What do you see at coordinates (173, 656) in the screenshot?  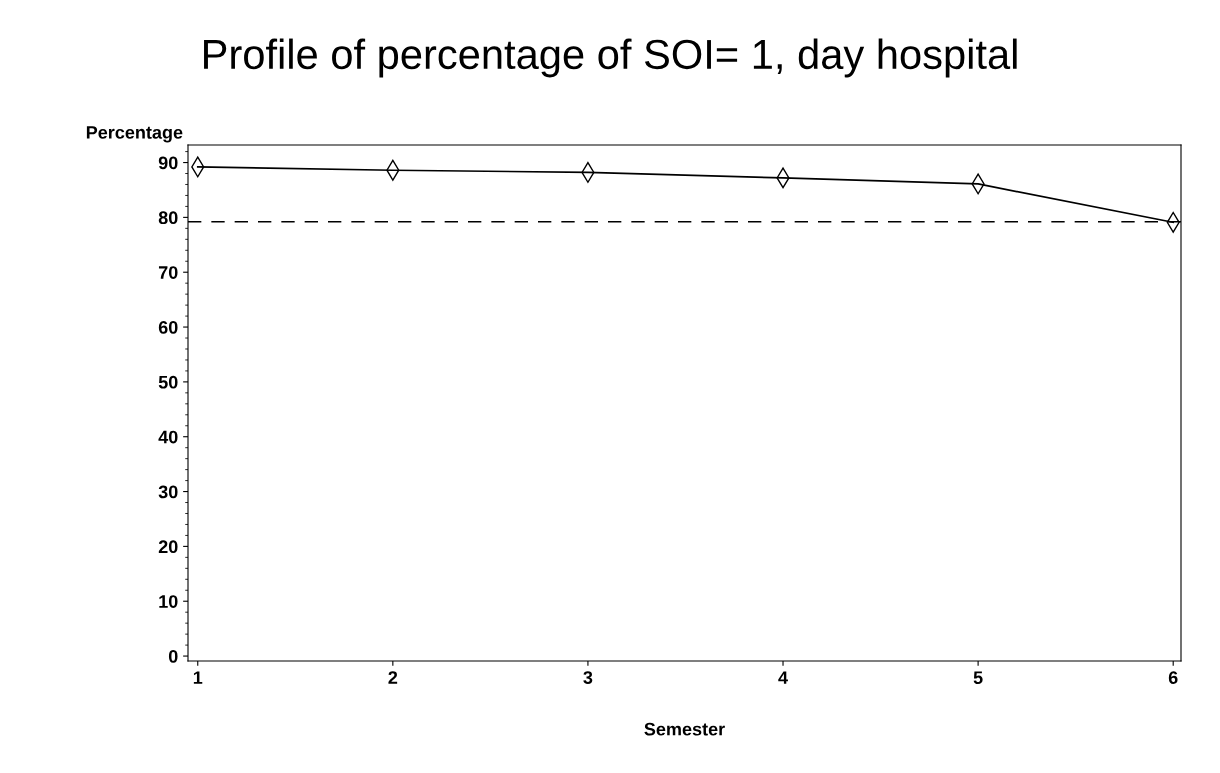 I see `y-tick-label: 0` at bounding box center [173, 656].